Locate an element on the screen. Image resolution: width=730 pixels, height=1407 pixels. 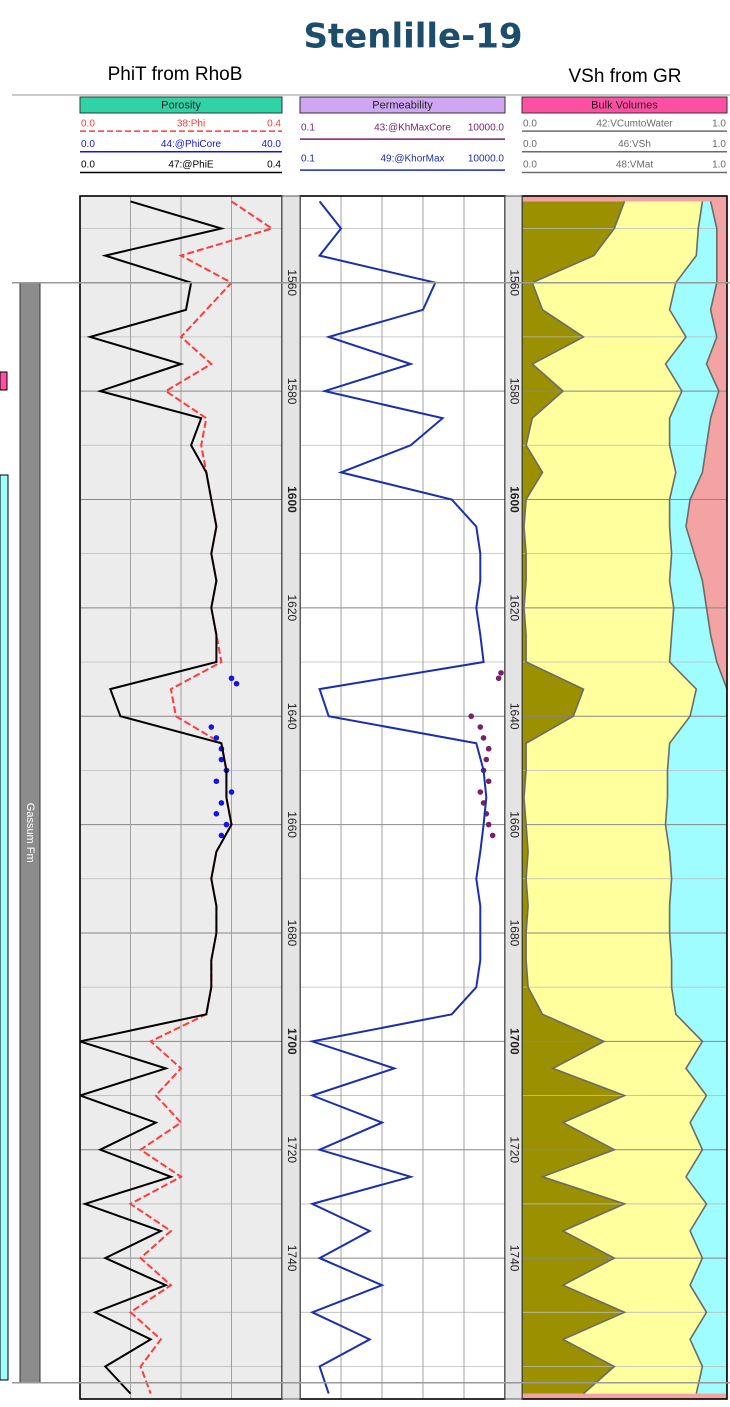
track-name: Permeability is located at coordinates (402, 105).